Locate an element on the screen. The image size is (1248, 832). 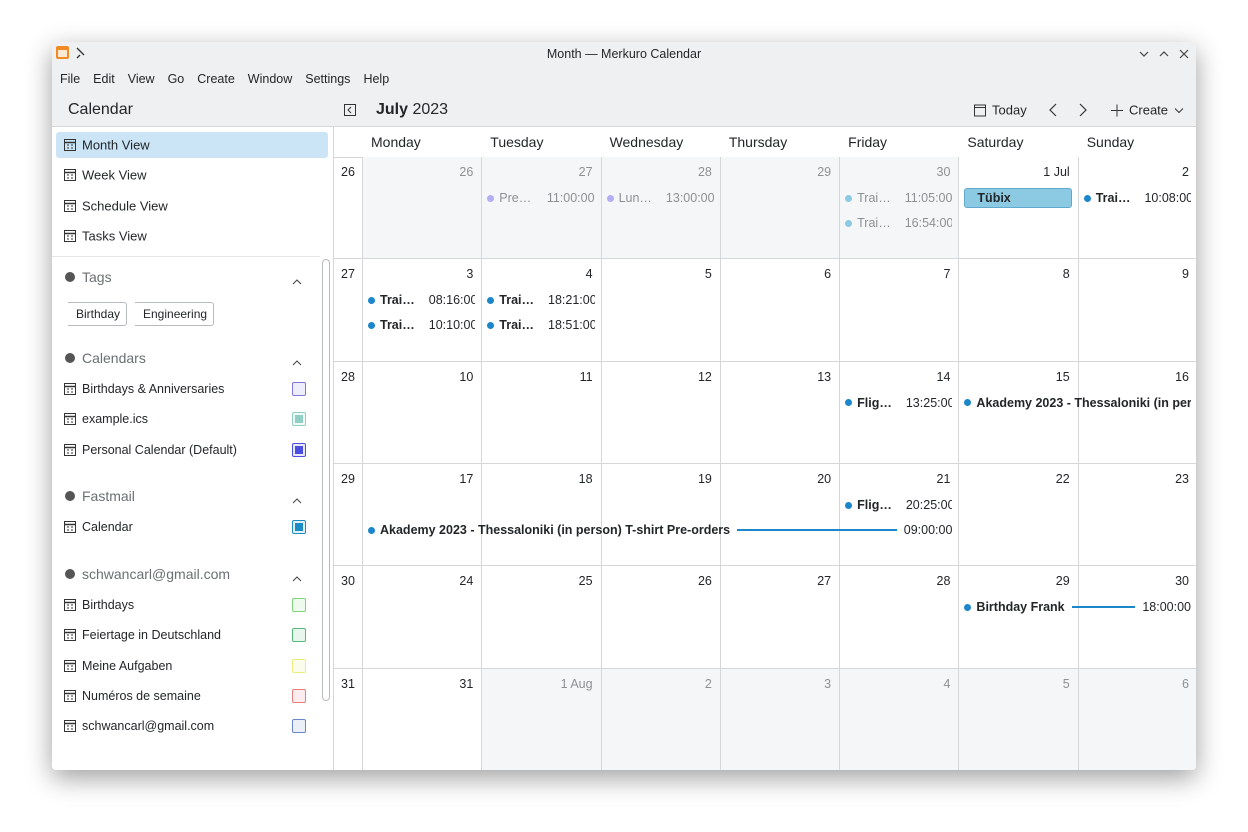
day-cell: 31 is located at coordinates (422, 719).